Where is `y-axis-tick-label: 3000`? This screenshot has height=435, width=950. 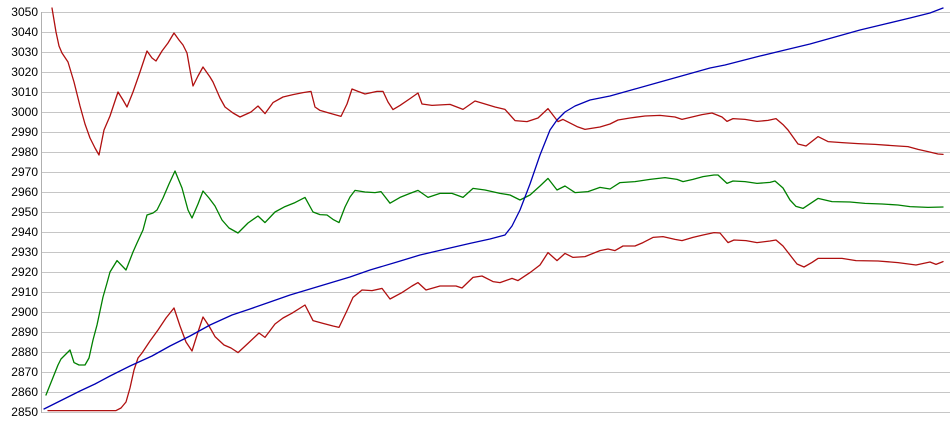 y-axis-tick-label: 3000 is located at coordinates (24, 112).